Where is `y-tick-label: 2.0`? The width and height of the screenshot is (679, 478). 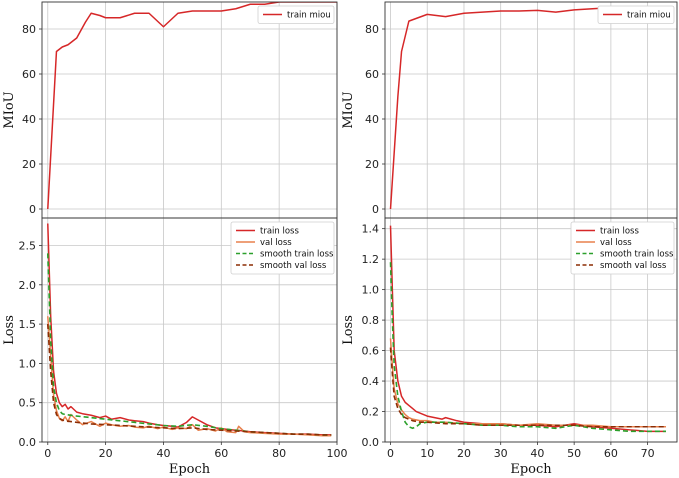
y-tick-label: 2.0 is located at coordinates (28, 285).